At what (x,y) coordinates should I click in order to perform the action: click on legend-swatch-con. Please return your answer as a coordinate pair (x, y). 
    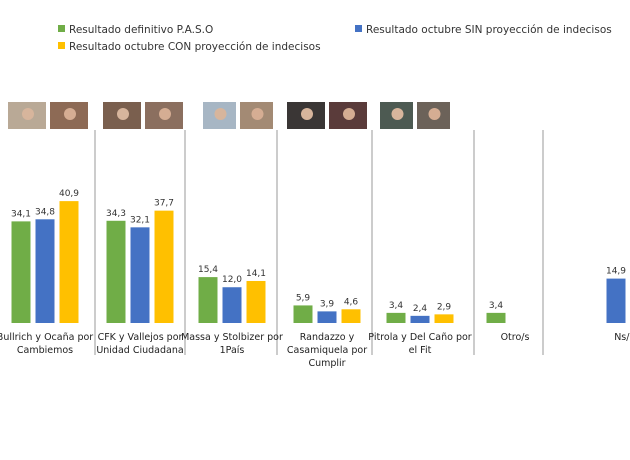
    Looking at the image, I should click on (61, 45).